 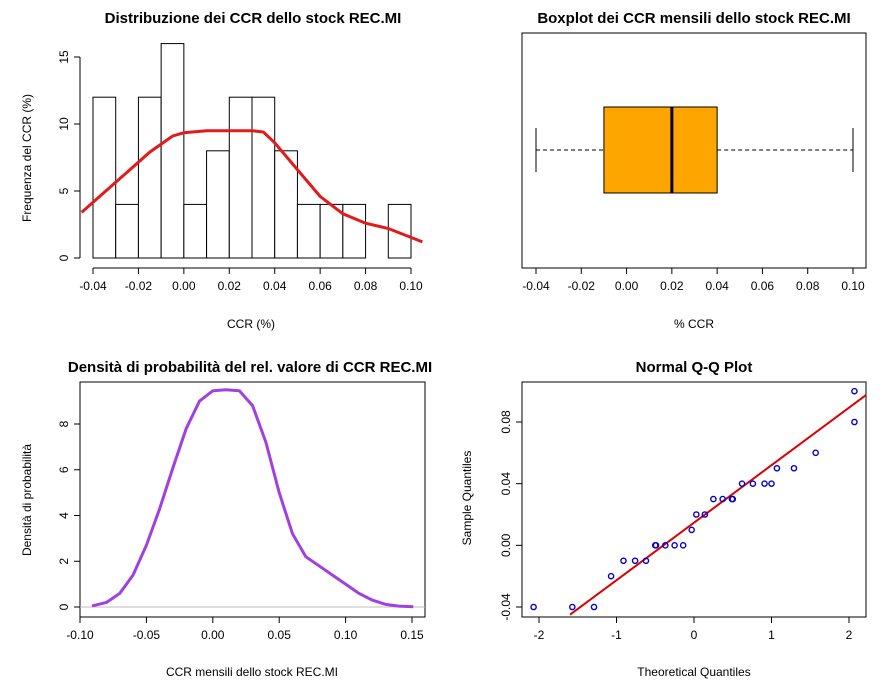 What do you see at coordinates (694, 324) in the screenshot?
I see `boxplot-x-label: % CCR` at bounding box center [694, 324].